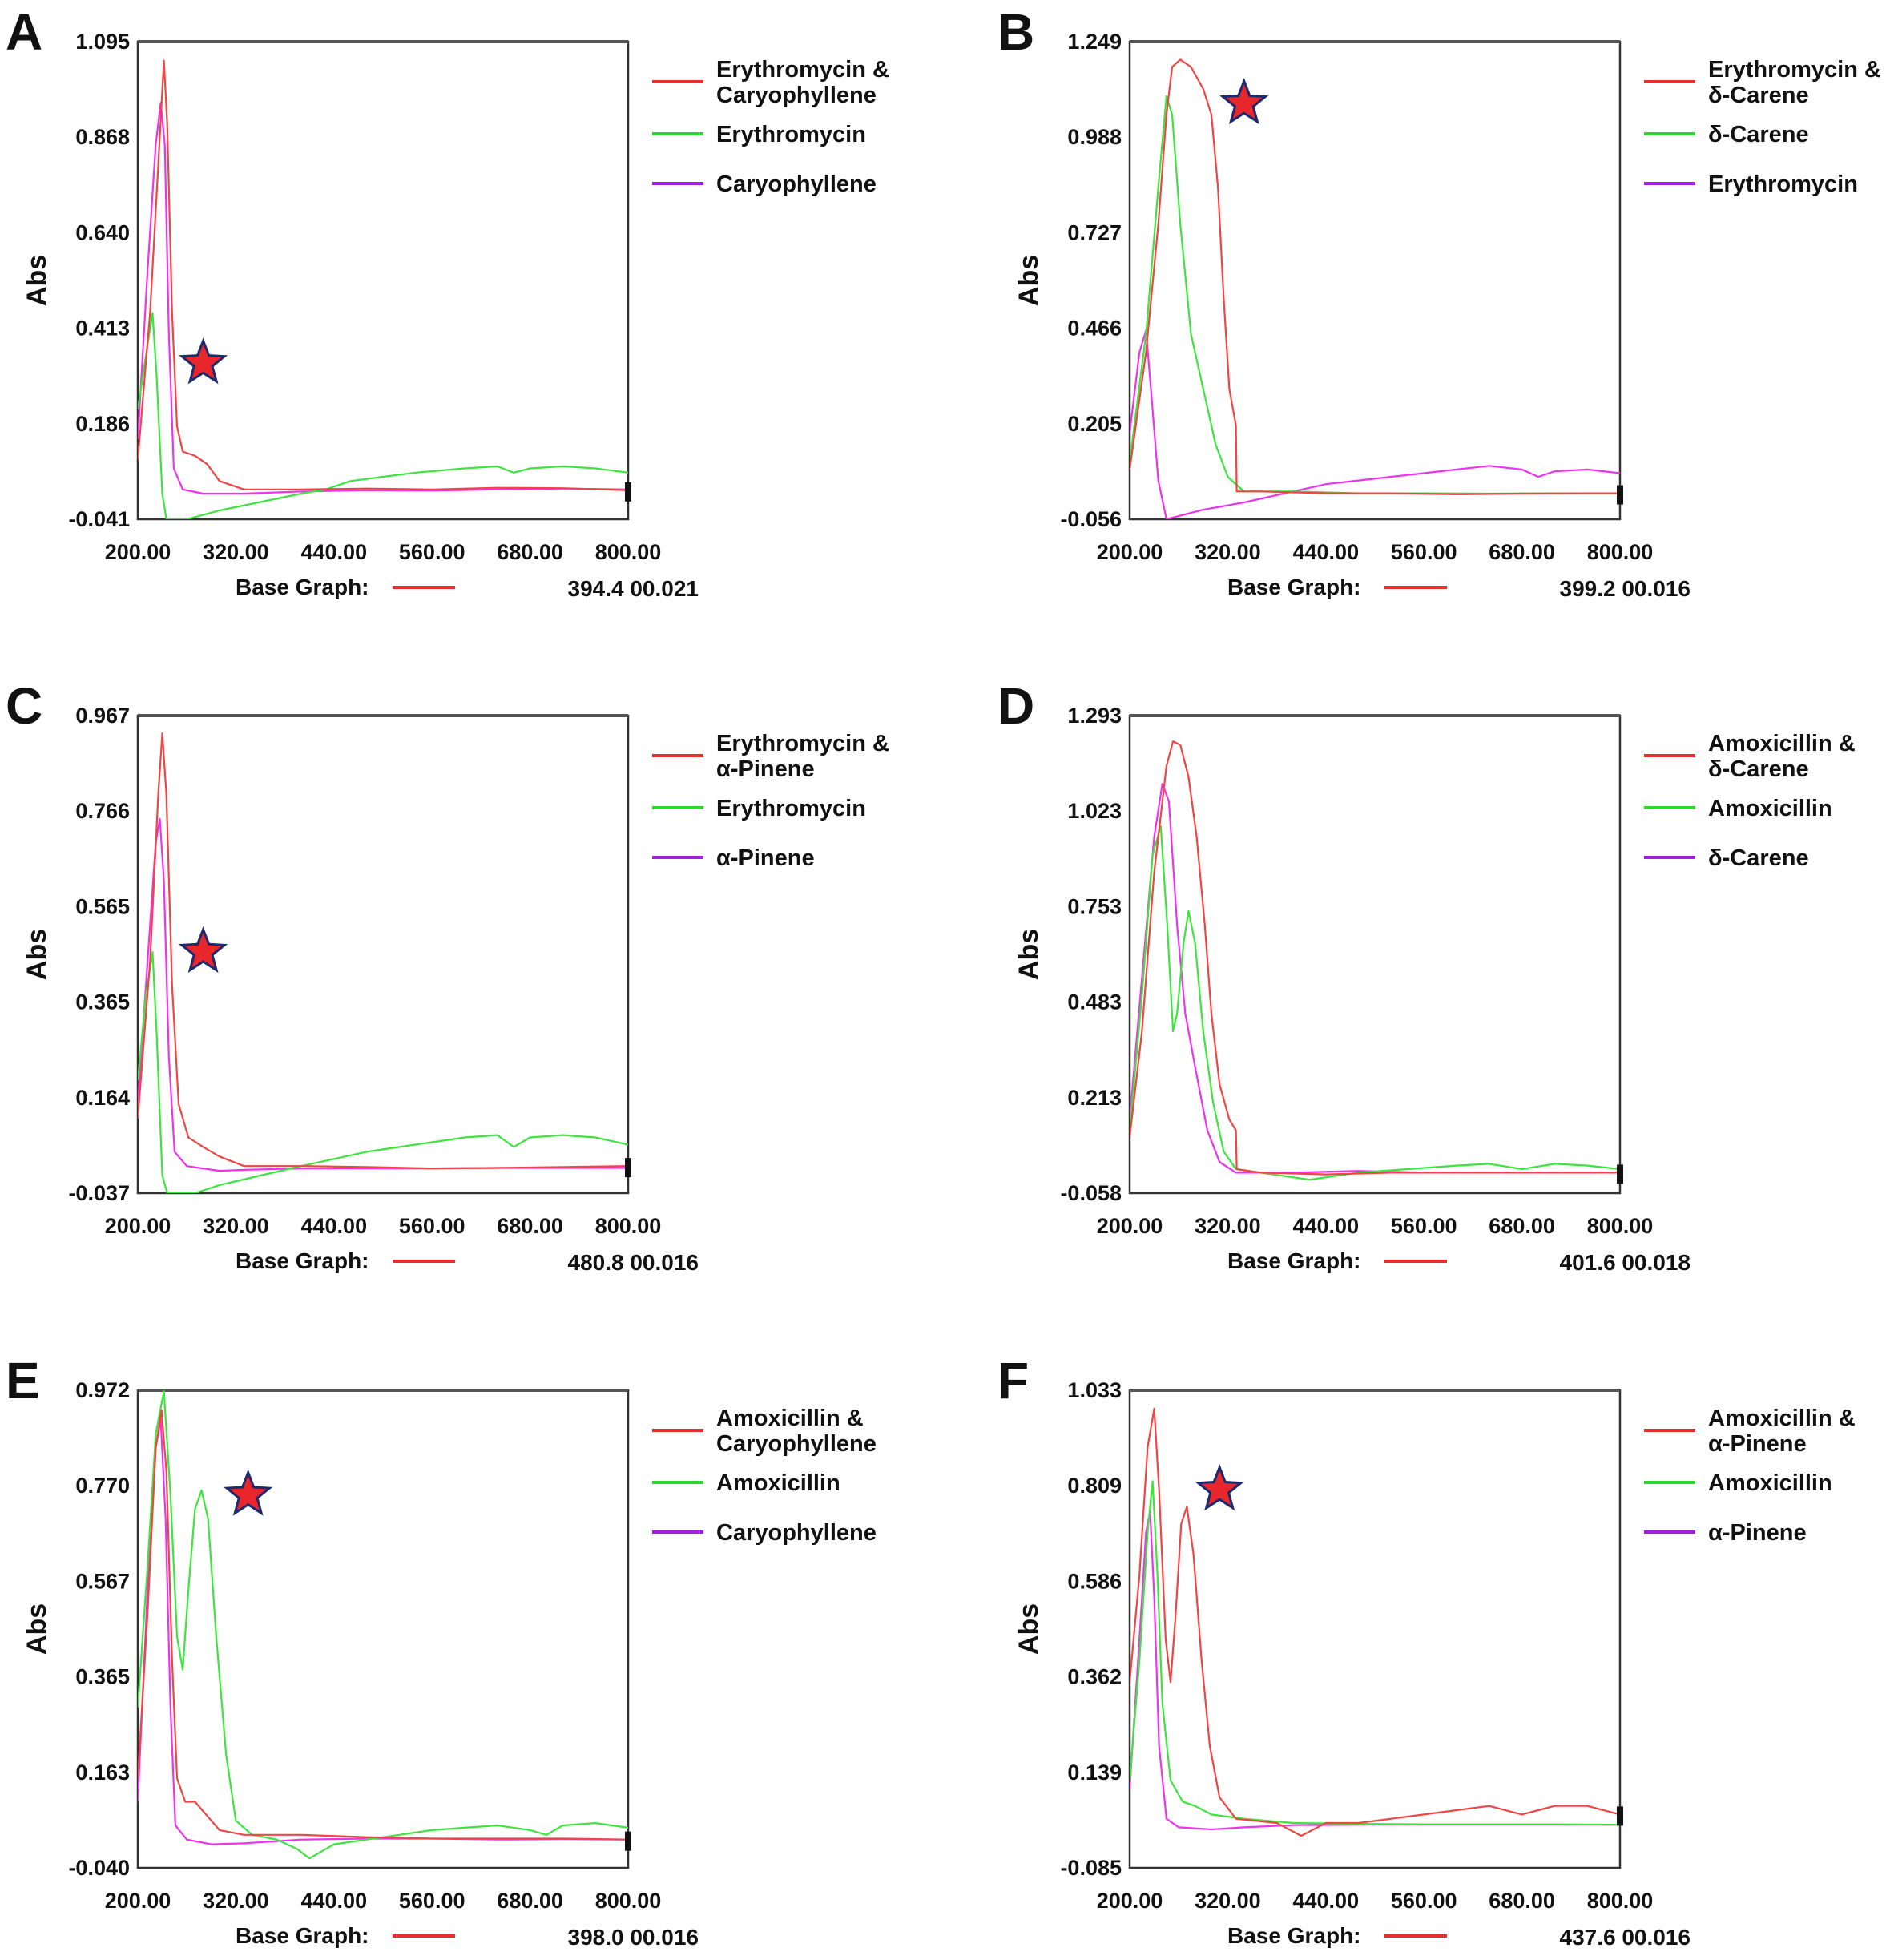 The width and height of the screenshot is (1886, 1960). I want to click on panel-c-x-tick-label: 440.00, so click(334, 1226).